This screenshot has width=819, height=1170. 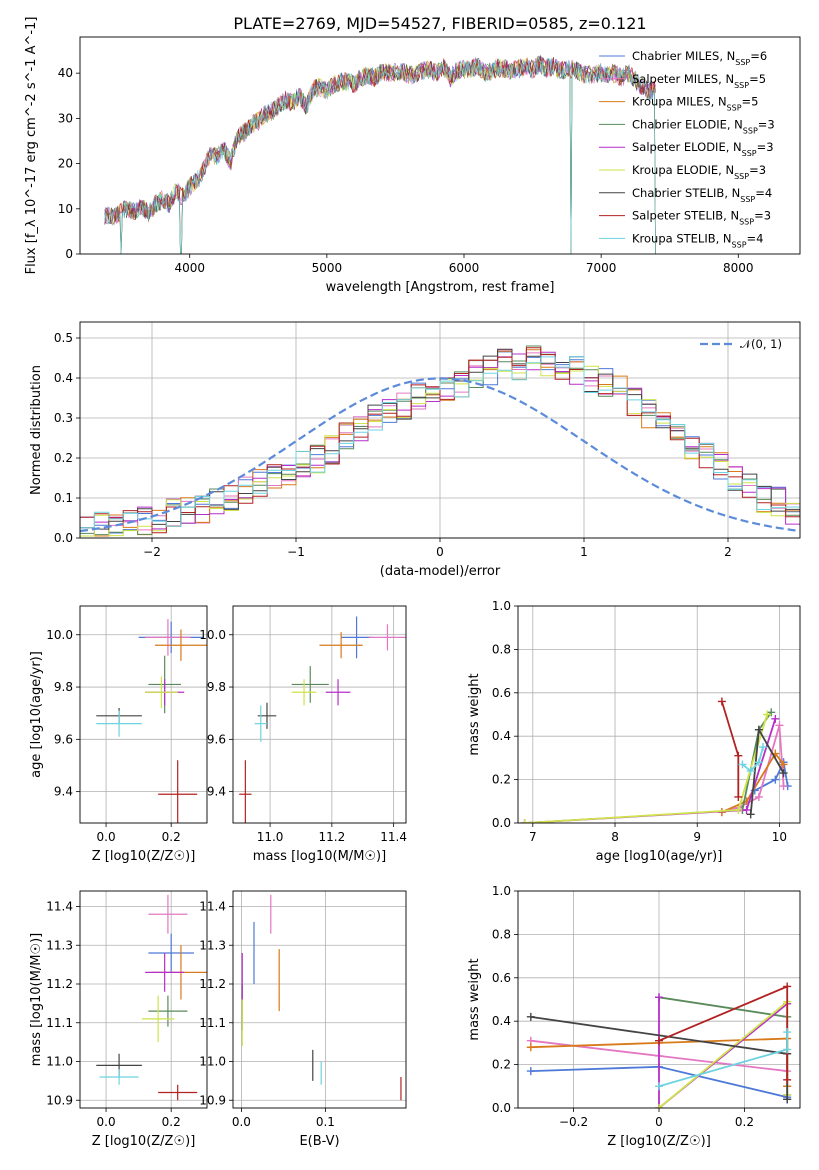 I want to click on y-tick-label: 0, so click(x=69, y=254).